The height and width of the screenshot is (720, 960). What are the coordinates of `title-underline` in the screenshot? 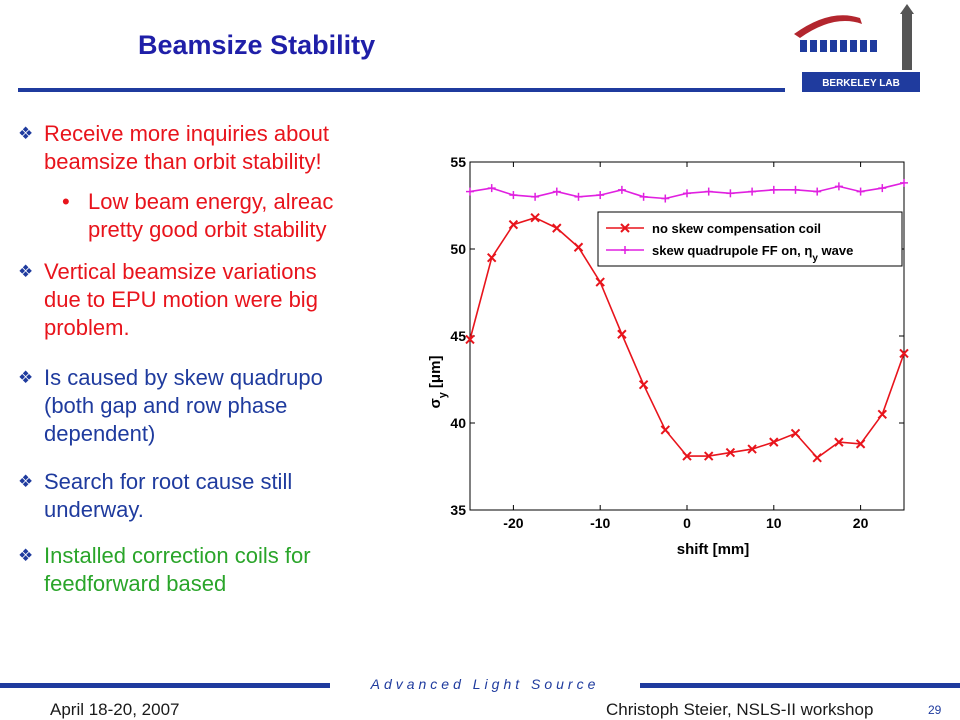 It's located at (401, 90).